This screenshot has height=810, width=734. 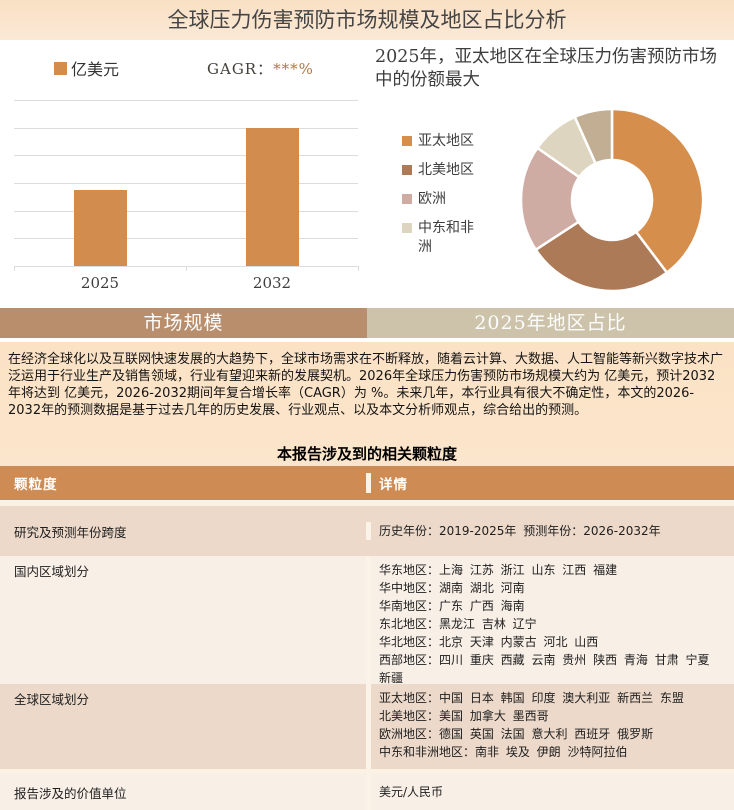 I want to click on bar-legend-label: 亿美元, so click(x=95, y=69).